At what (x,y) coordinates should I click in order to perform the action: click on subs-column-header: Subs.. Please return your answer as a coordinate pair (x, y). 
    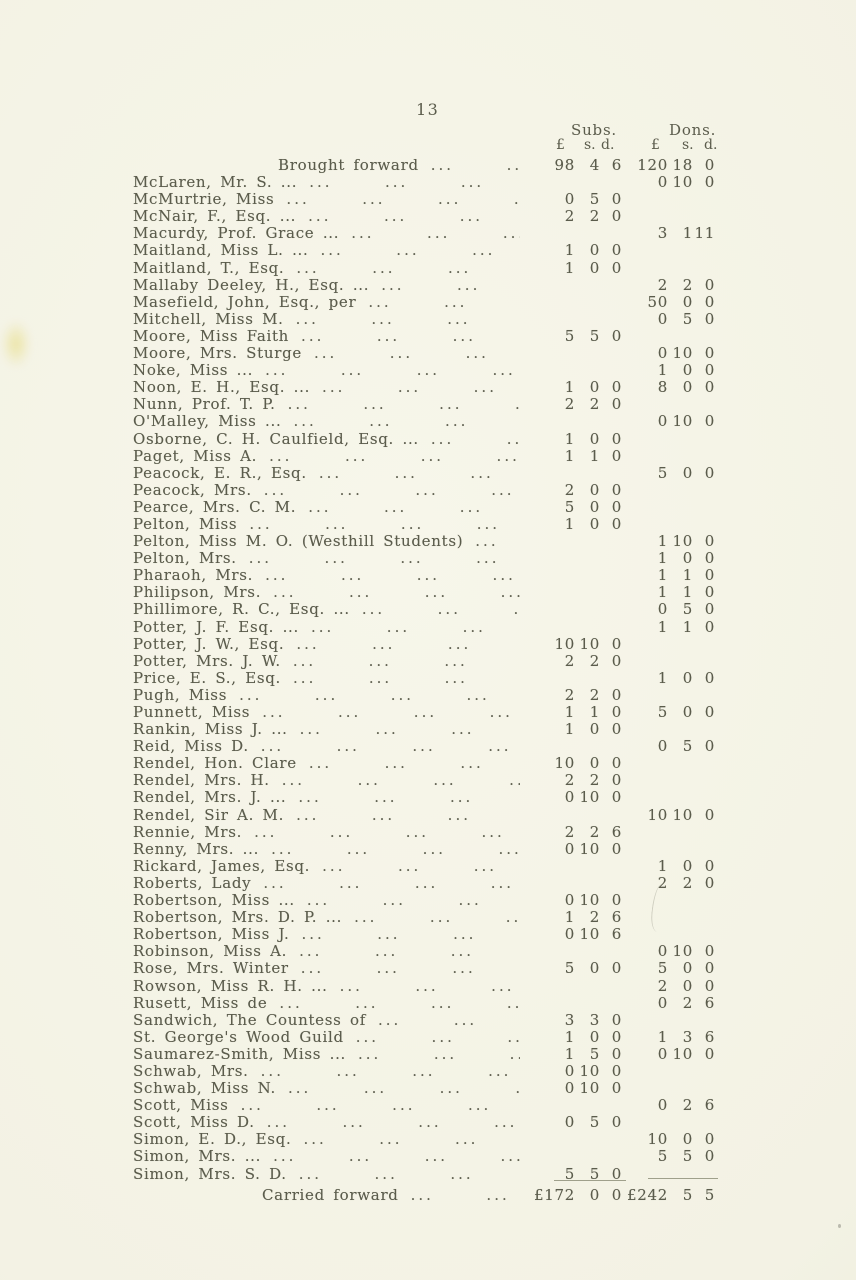
    Looking at the image, I should click on (594, 130).